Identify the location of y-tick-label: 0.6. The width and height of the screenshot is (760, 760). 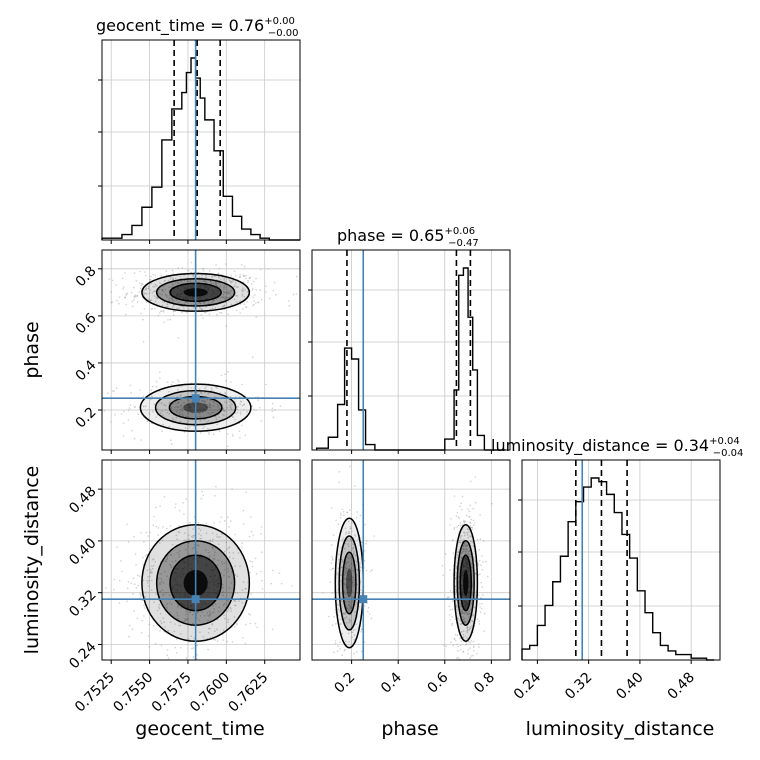
(86, 323).